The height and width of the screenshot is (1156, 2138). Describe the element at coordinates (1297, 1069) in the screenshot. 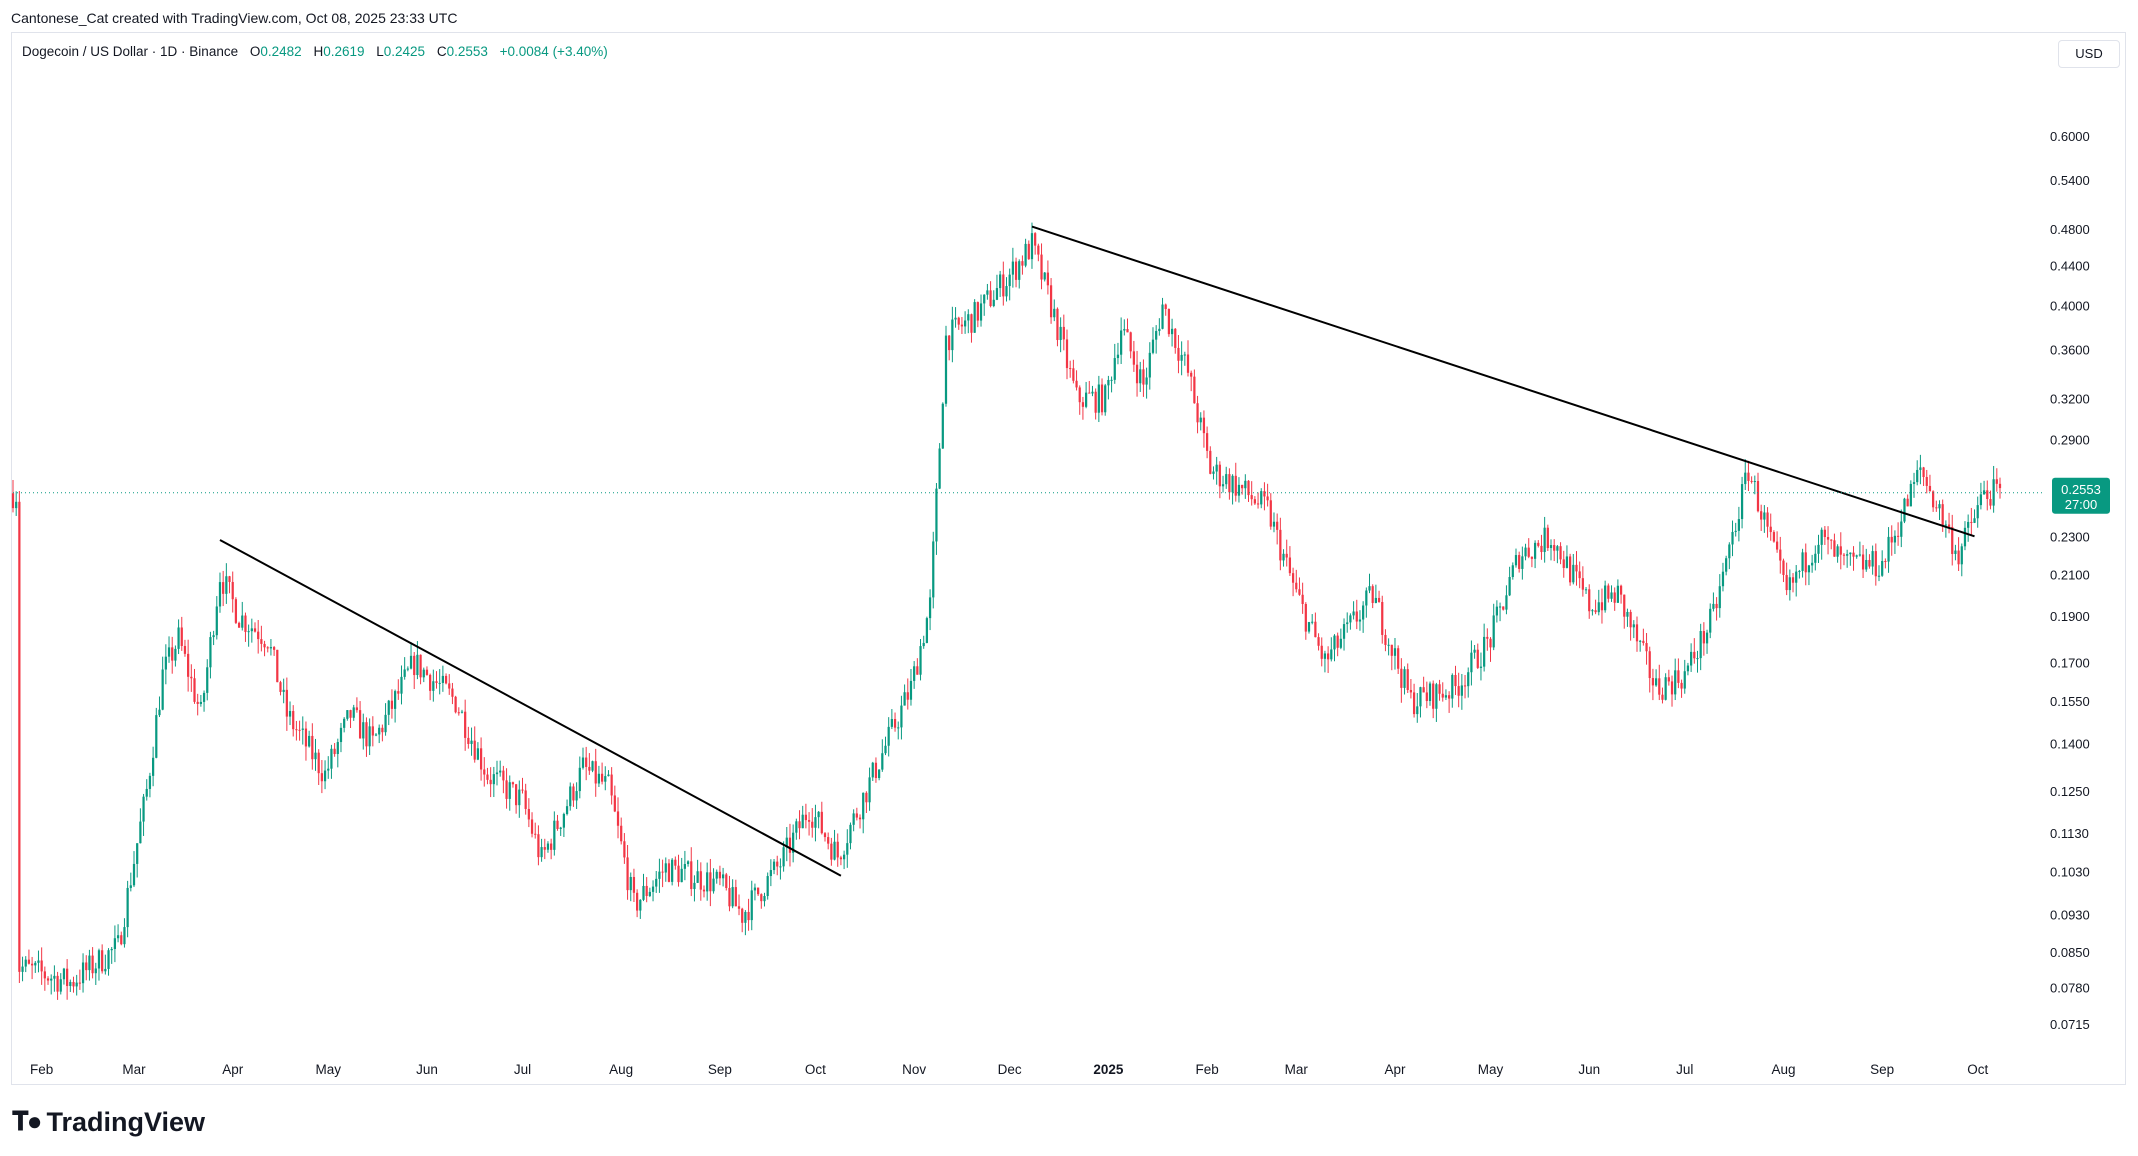

I see `x-tick-label: Mar` at that location.